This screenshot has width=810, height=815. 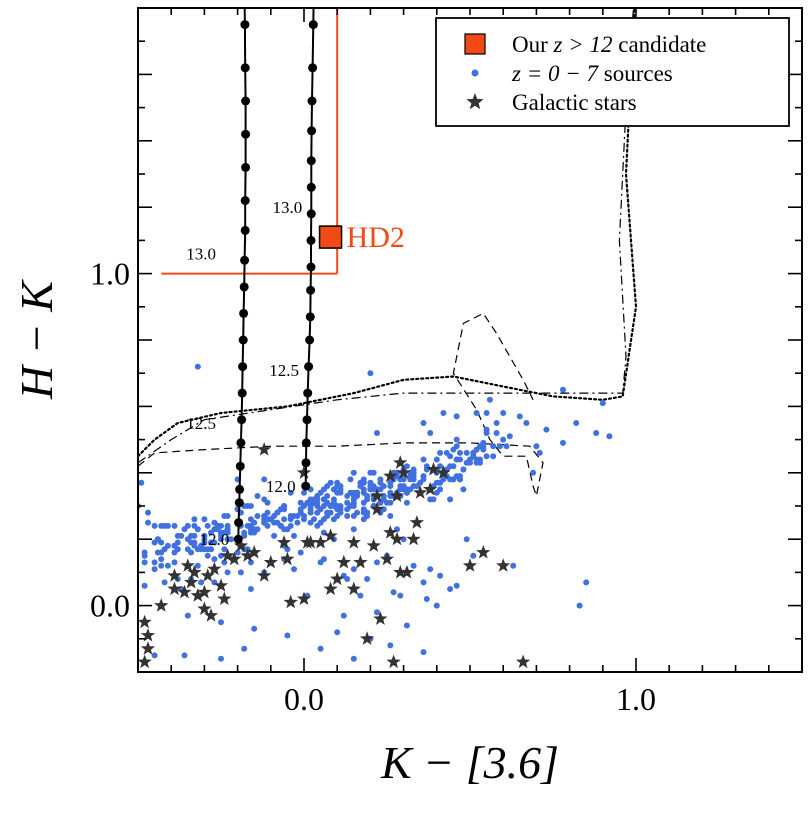 What do you see at coordinates (341, 405) in the screenshot?
I see `reference-curve-dashed` at bounding box center [341, 405].